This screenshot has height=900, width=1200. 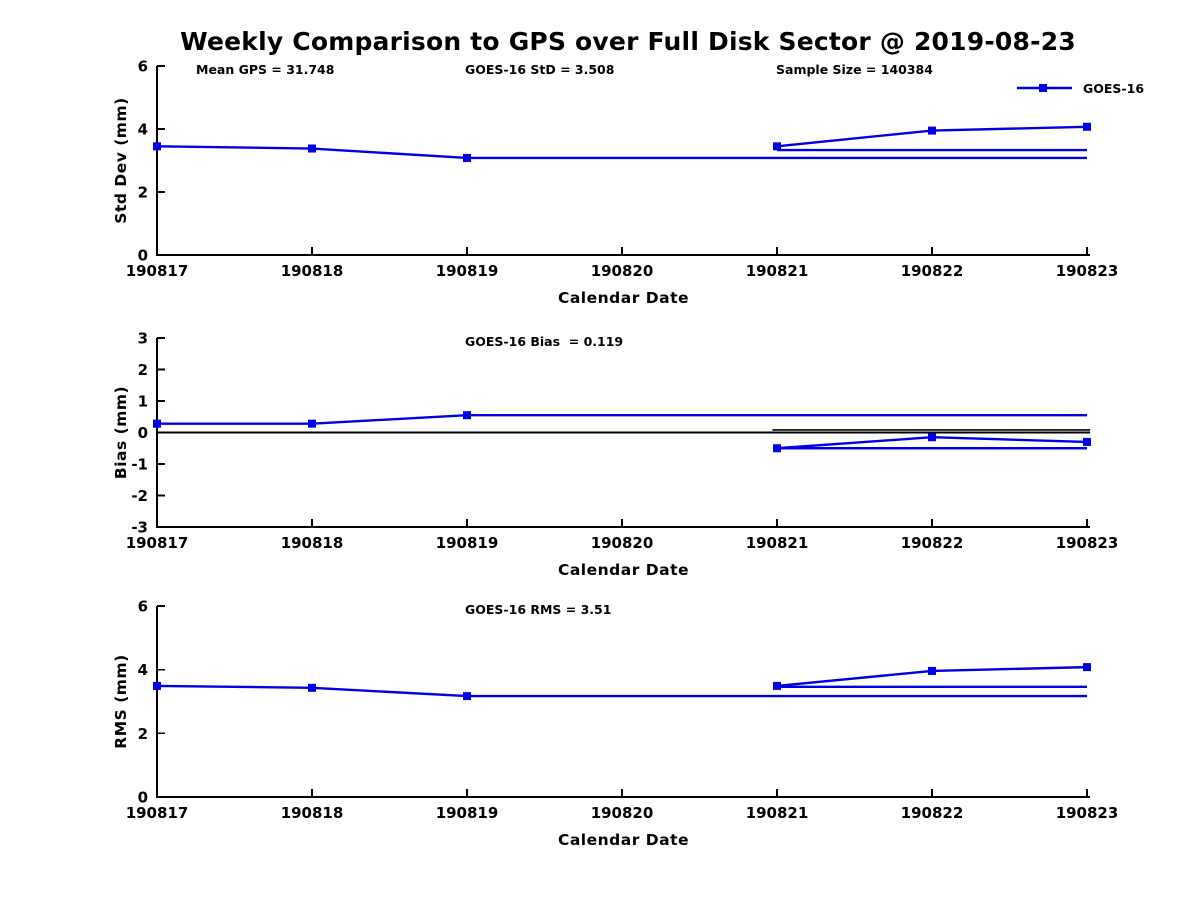 What do you see at coordinates (1080, 88) in the screenshot?
I see `legend: GOES-16` at bounding box center [1080, 88].